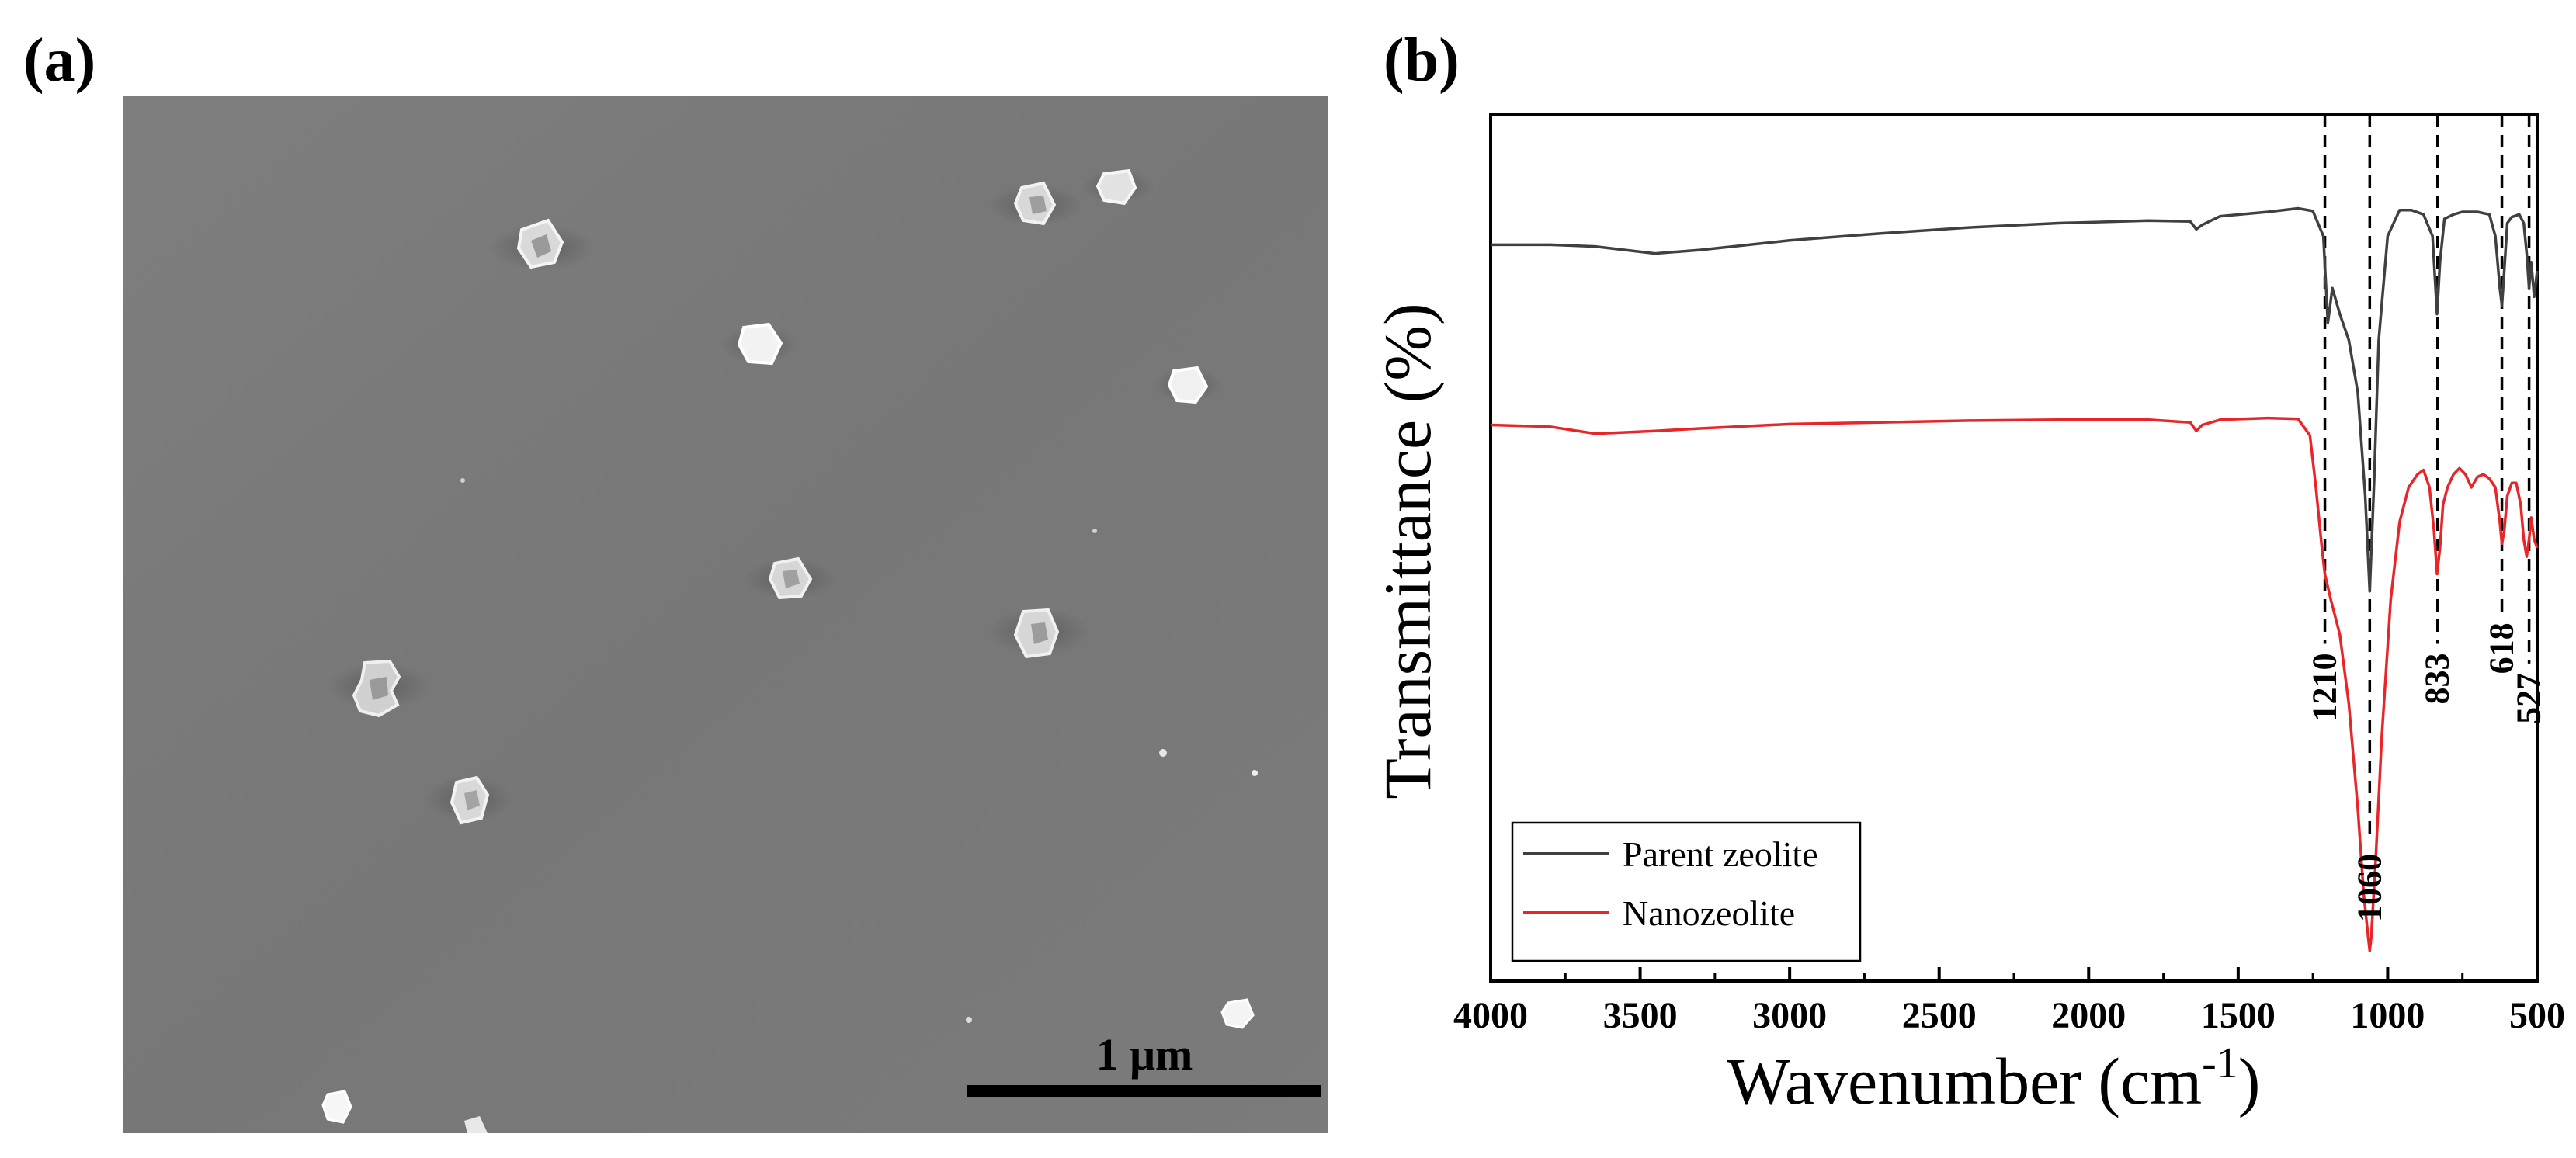 This screenshot has height=1158, width=2576. I want to click on legend-label-parent-zeolite: Parent zeolite, so click(1720, 854).